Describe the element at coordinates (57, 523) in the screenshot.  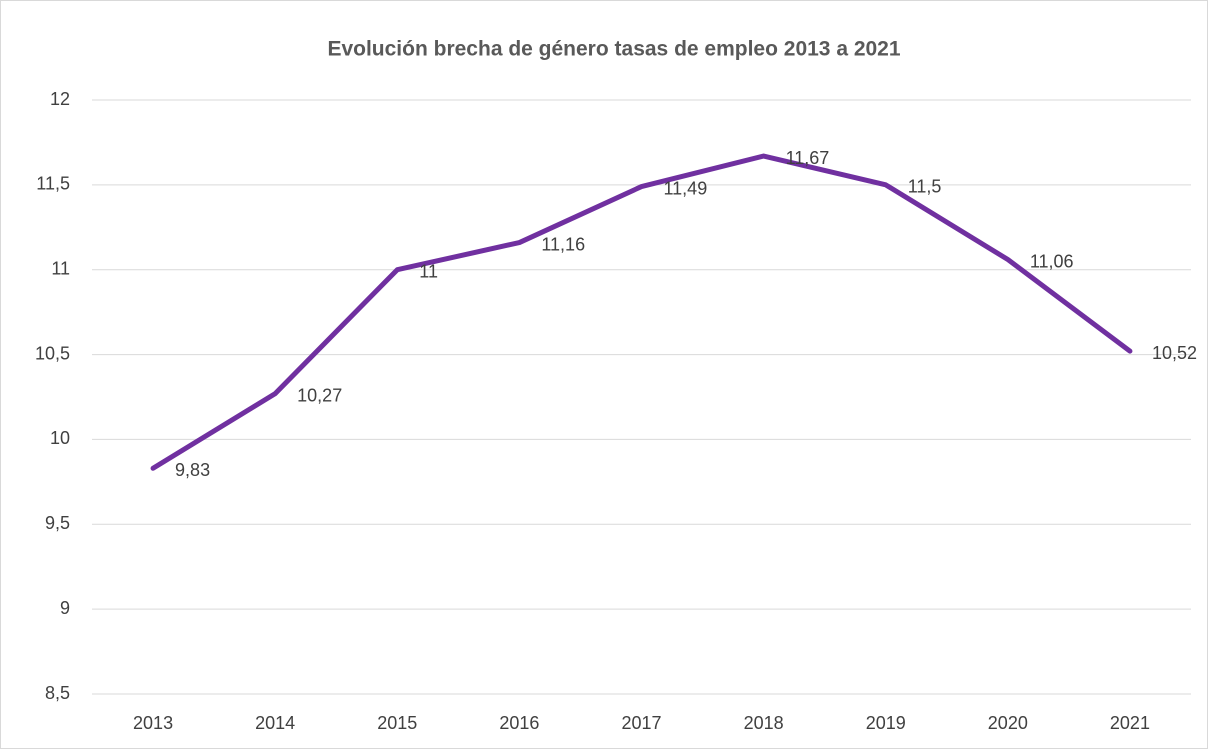
I see `y-tick-label: 9,5` at that location.